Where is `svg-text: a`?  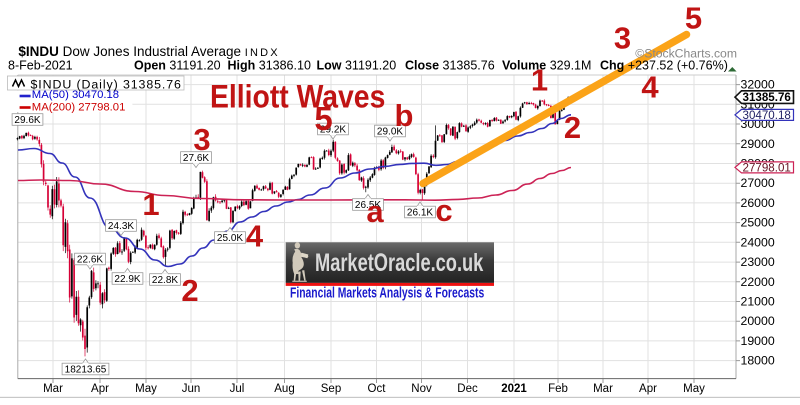
svg-text: a is located at coordinates (375, 211).